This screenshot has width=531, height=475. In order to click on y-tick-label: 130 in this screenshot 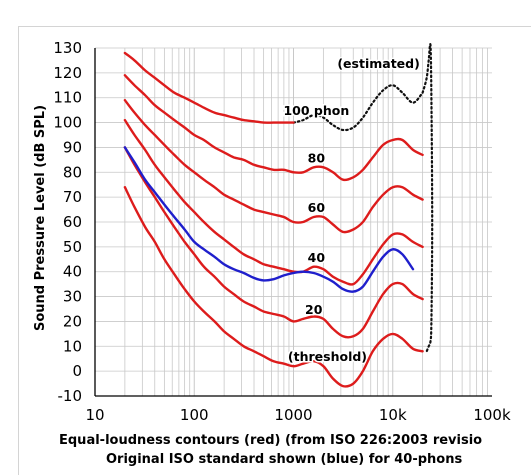, I will do `click(67, 48)`.